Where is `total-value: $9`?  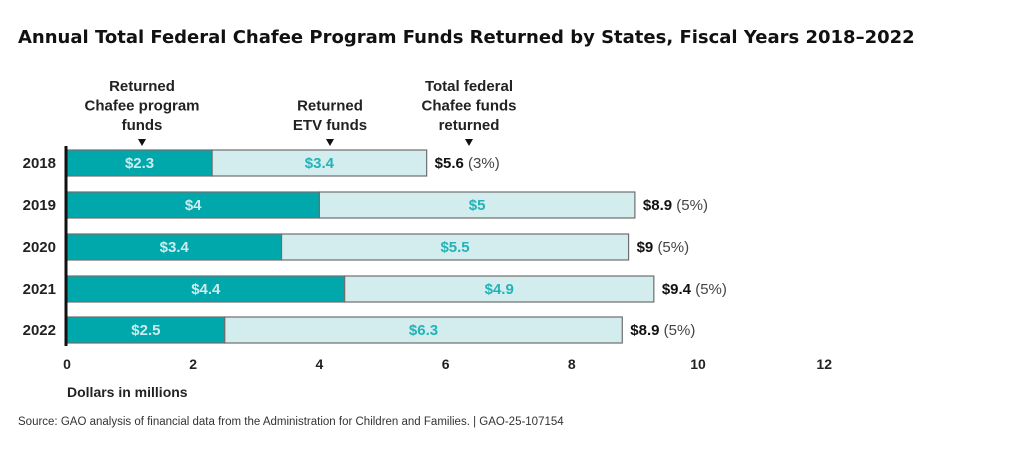
total-value: $9 is located at coordinates (647, 247).